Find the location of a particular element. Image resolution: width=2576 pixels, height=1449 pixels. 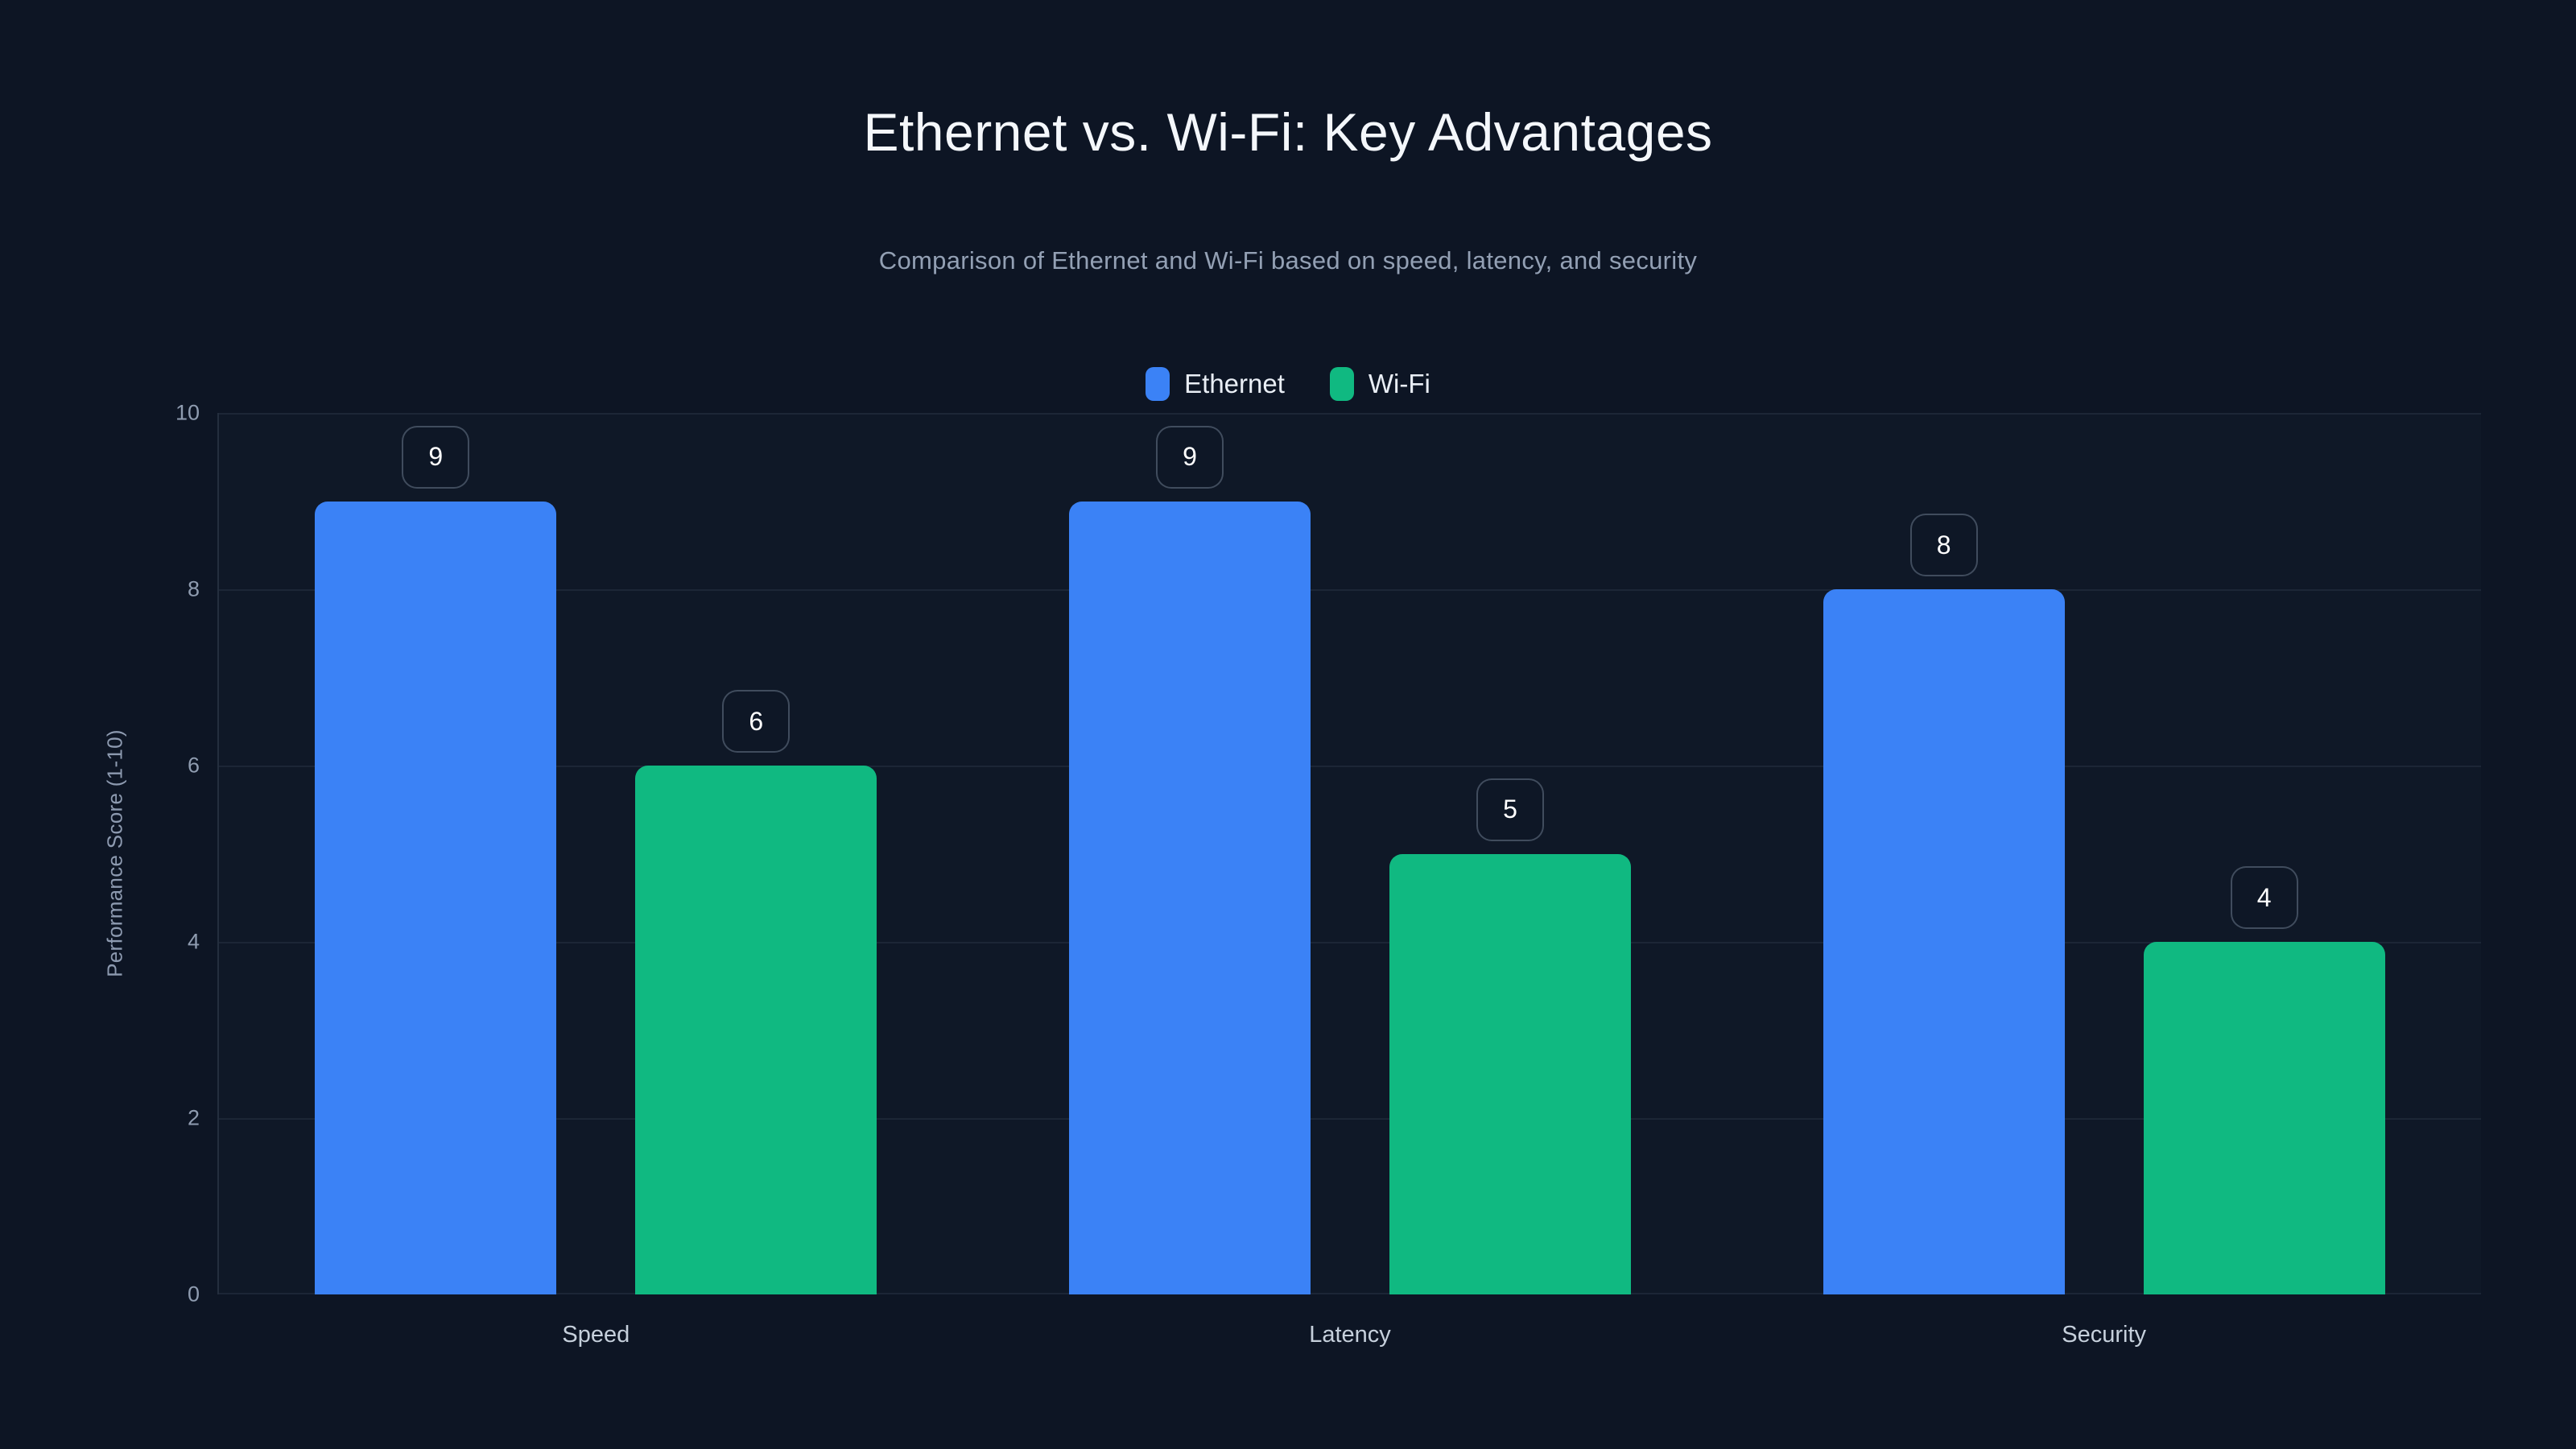

legend-item-wifi: Wi-Fi is located at coordinates (1379, 384).